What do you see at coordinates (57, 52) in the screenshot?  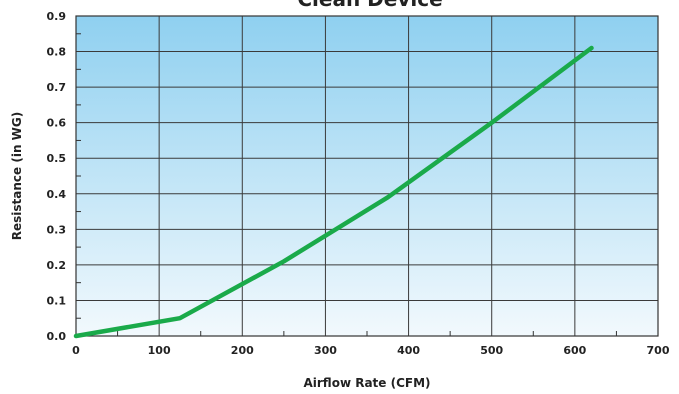 I see `y-tick-label: 0.8` at bounding box center [57, 52].